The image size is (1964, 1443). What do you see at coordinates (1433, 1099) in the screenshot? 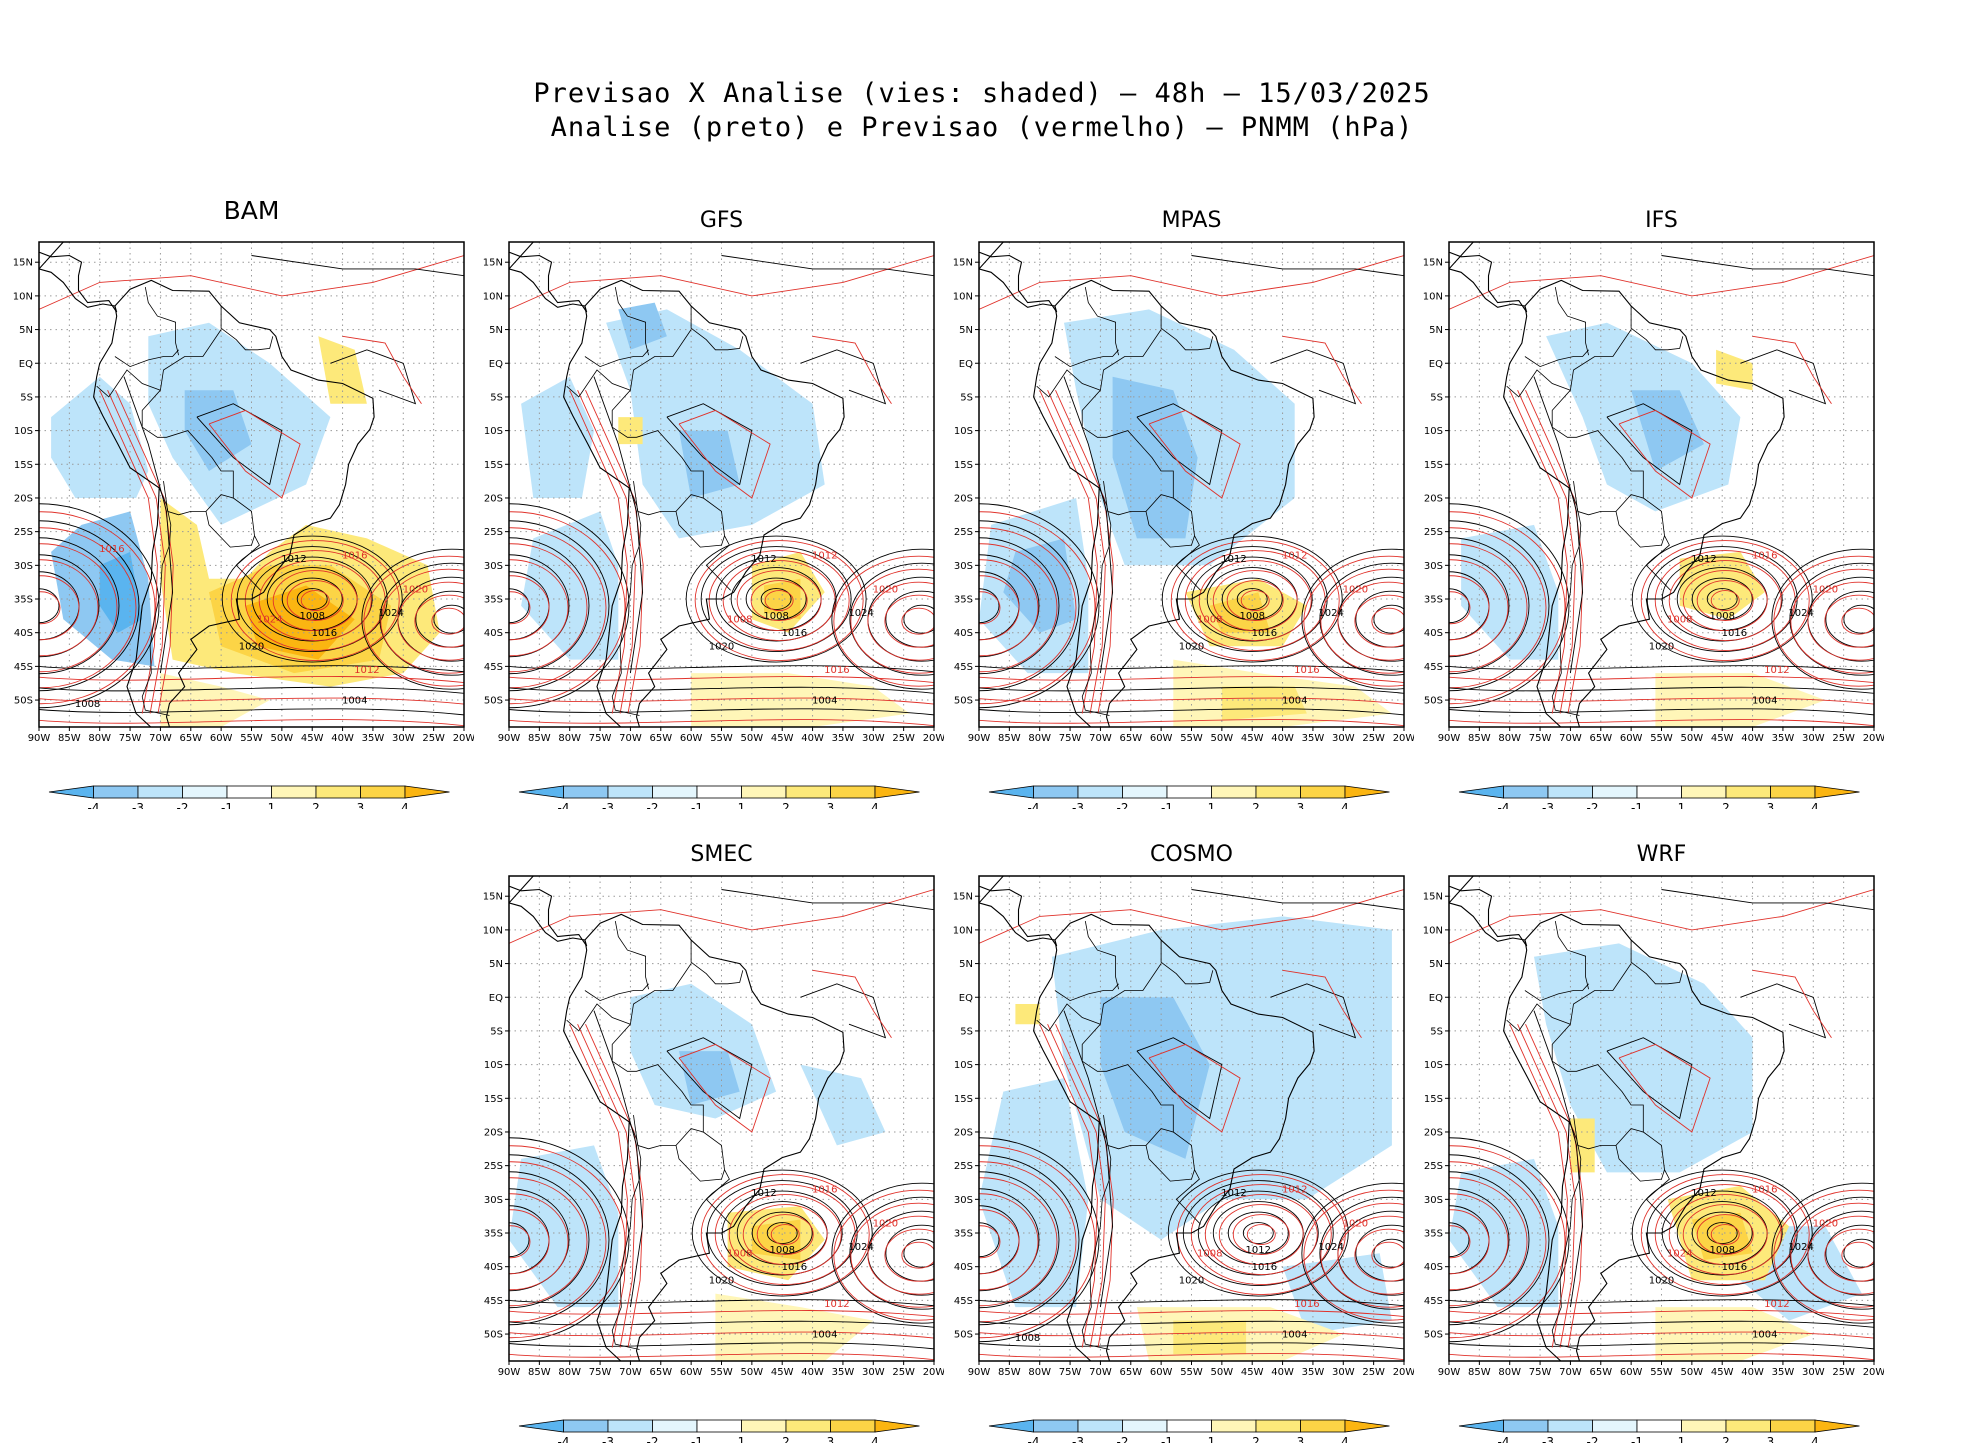
I see `lat-tick-label: 15S` at bounding box center [1433, 1099].